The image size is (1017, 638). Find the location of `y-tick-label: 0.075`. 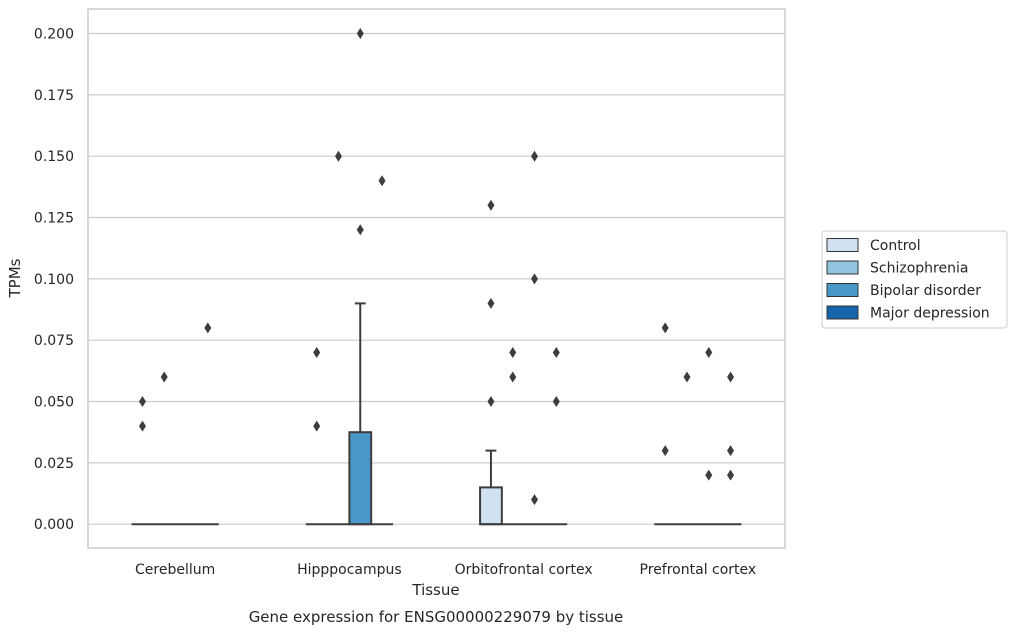

y-tick-label: 0.075 is located at coordinates (54, 341).